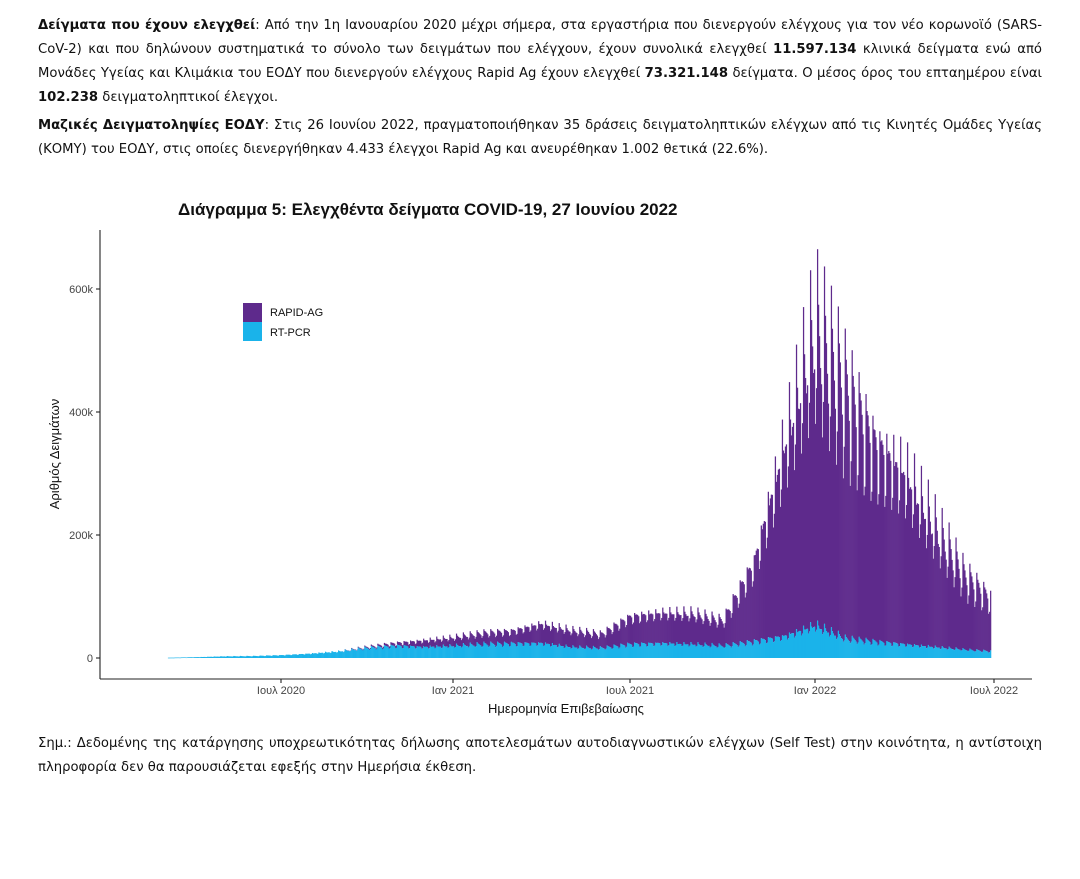 This screenshot has height=879, width=1080. Describe the element at coordinates (281, 691) in the screenshot. I see `x-tick-label: Ιουλ 2020` at that location.